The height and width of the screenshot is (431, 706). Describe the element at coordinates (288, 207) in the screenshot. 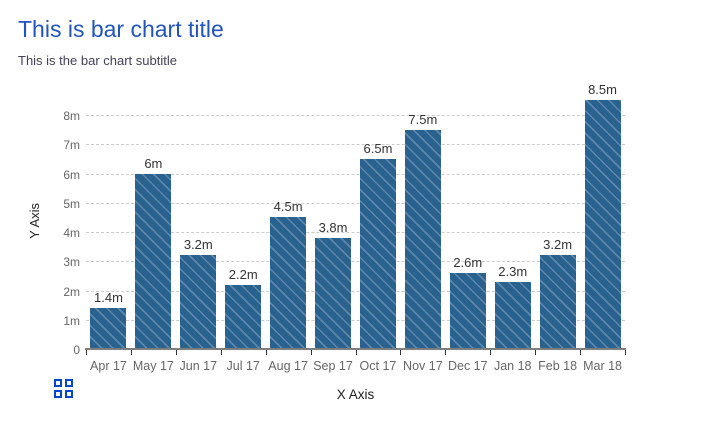

I see `bar-value-label: 4.5m` at that location.